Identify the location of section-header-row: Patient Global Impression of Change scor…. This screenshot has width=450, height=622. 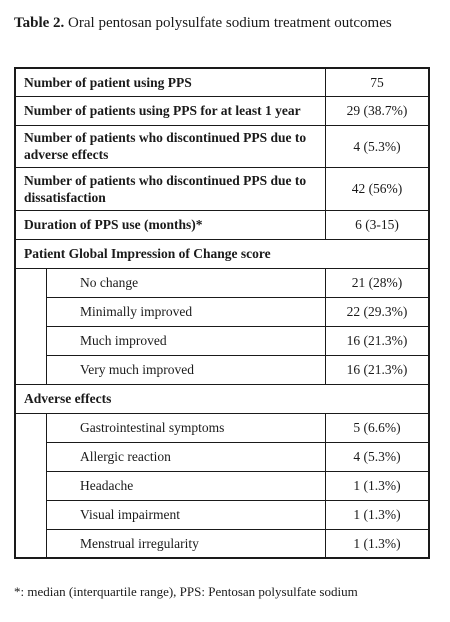
(222, 253).